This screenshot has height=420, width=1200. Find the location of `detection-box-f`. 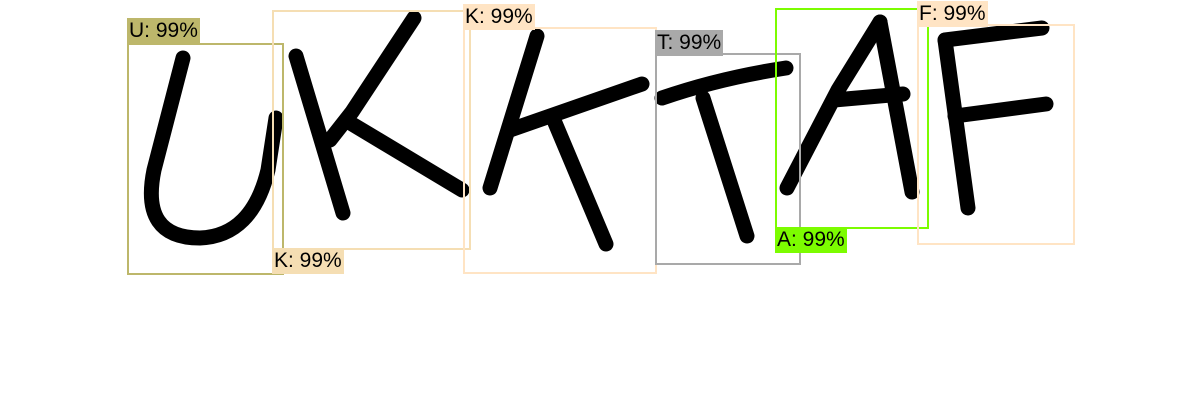

detection-box-f is located at coordinates (996, 134).